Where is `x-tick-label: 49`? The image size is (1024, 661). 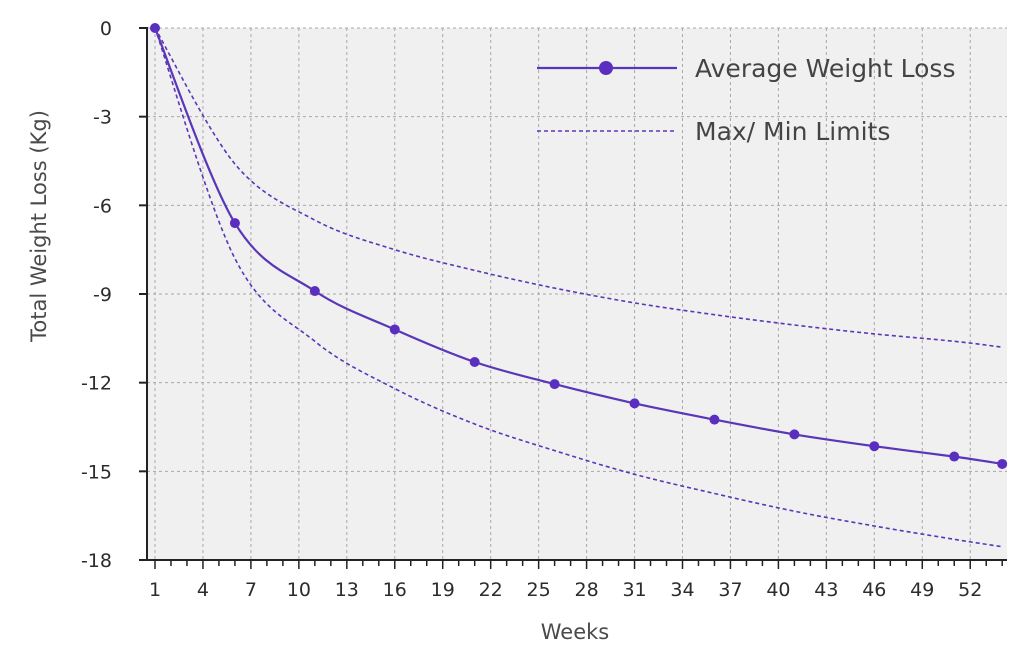
x-tick-label: 49 is located at coordinates (922, 590).